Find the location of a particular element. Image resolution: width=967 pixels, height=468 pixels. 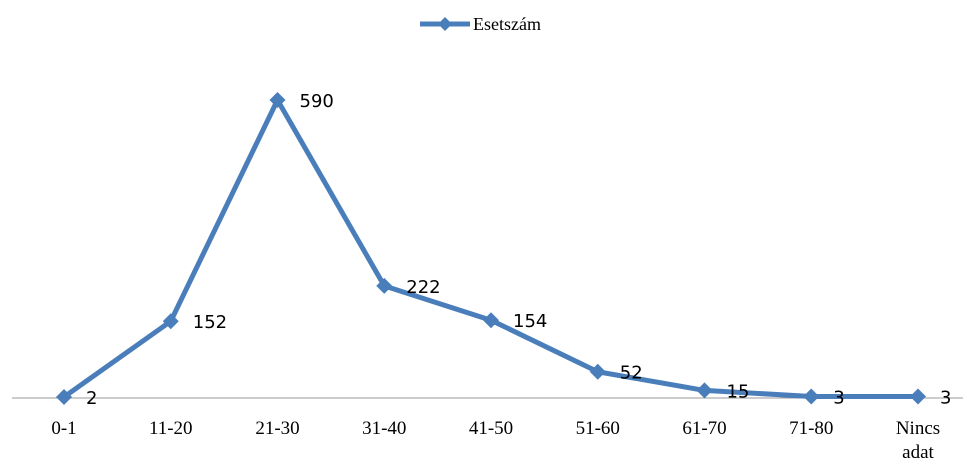

data-label: 2 is located at coordinates (91, 398).